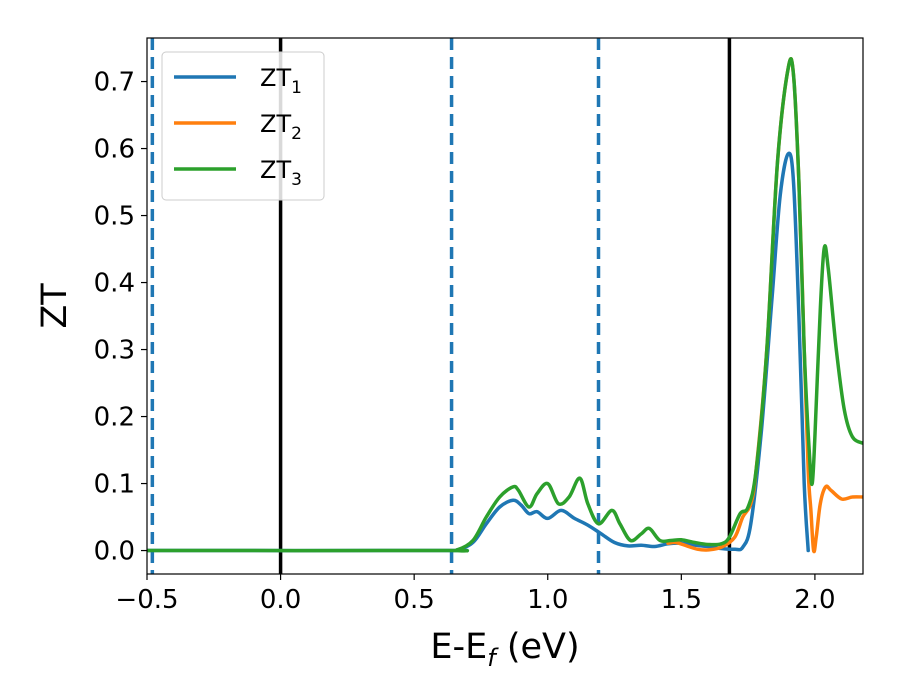 Image resolution: width=900 pixels, height=700 pixels. Describe the element at coordinates (114, 418) in the screenshot. I see `y-tick-label: 0.2` at that location.